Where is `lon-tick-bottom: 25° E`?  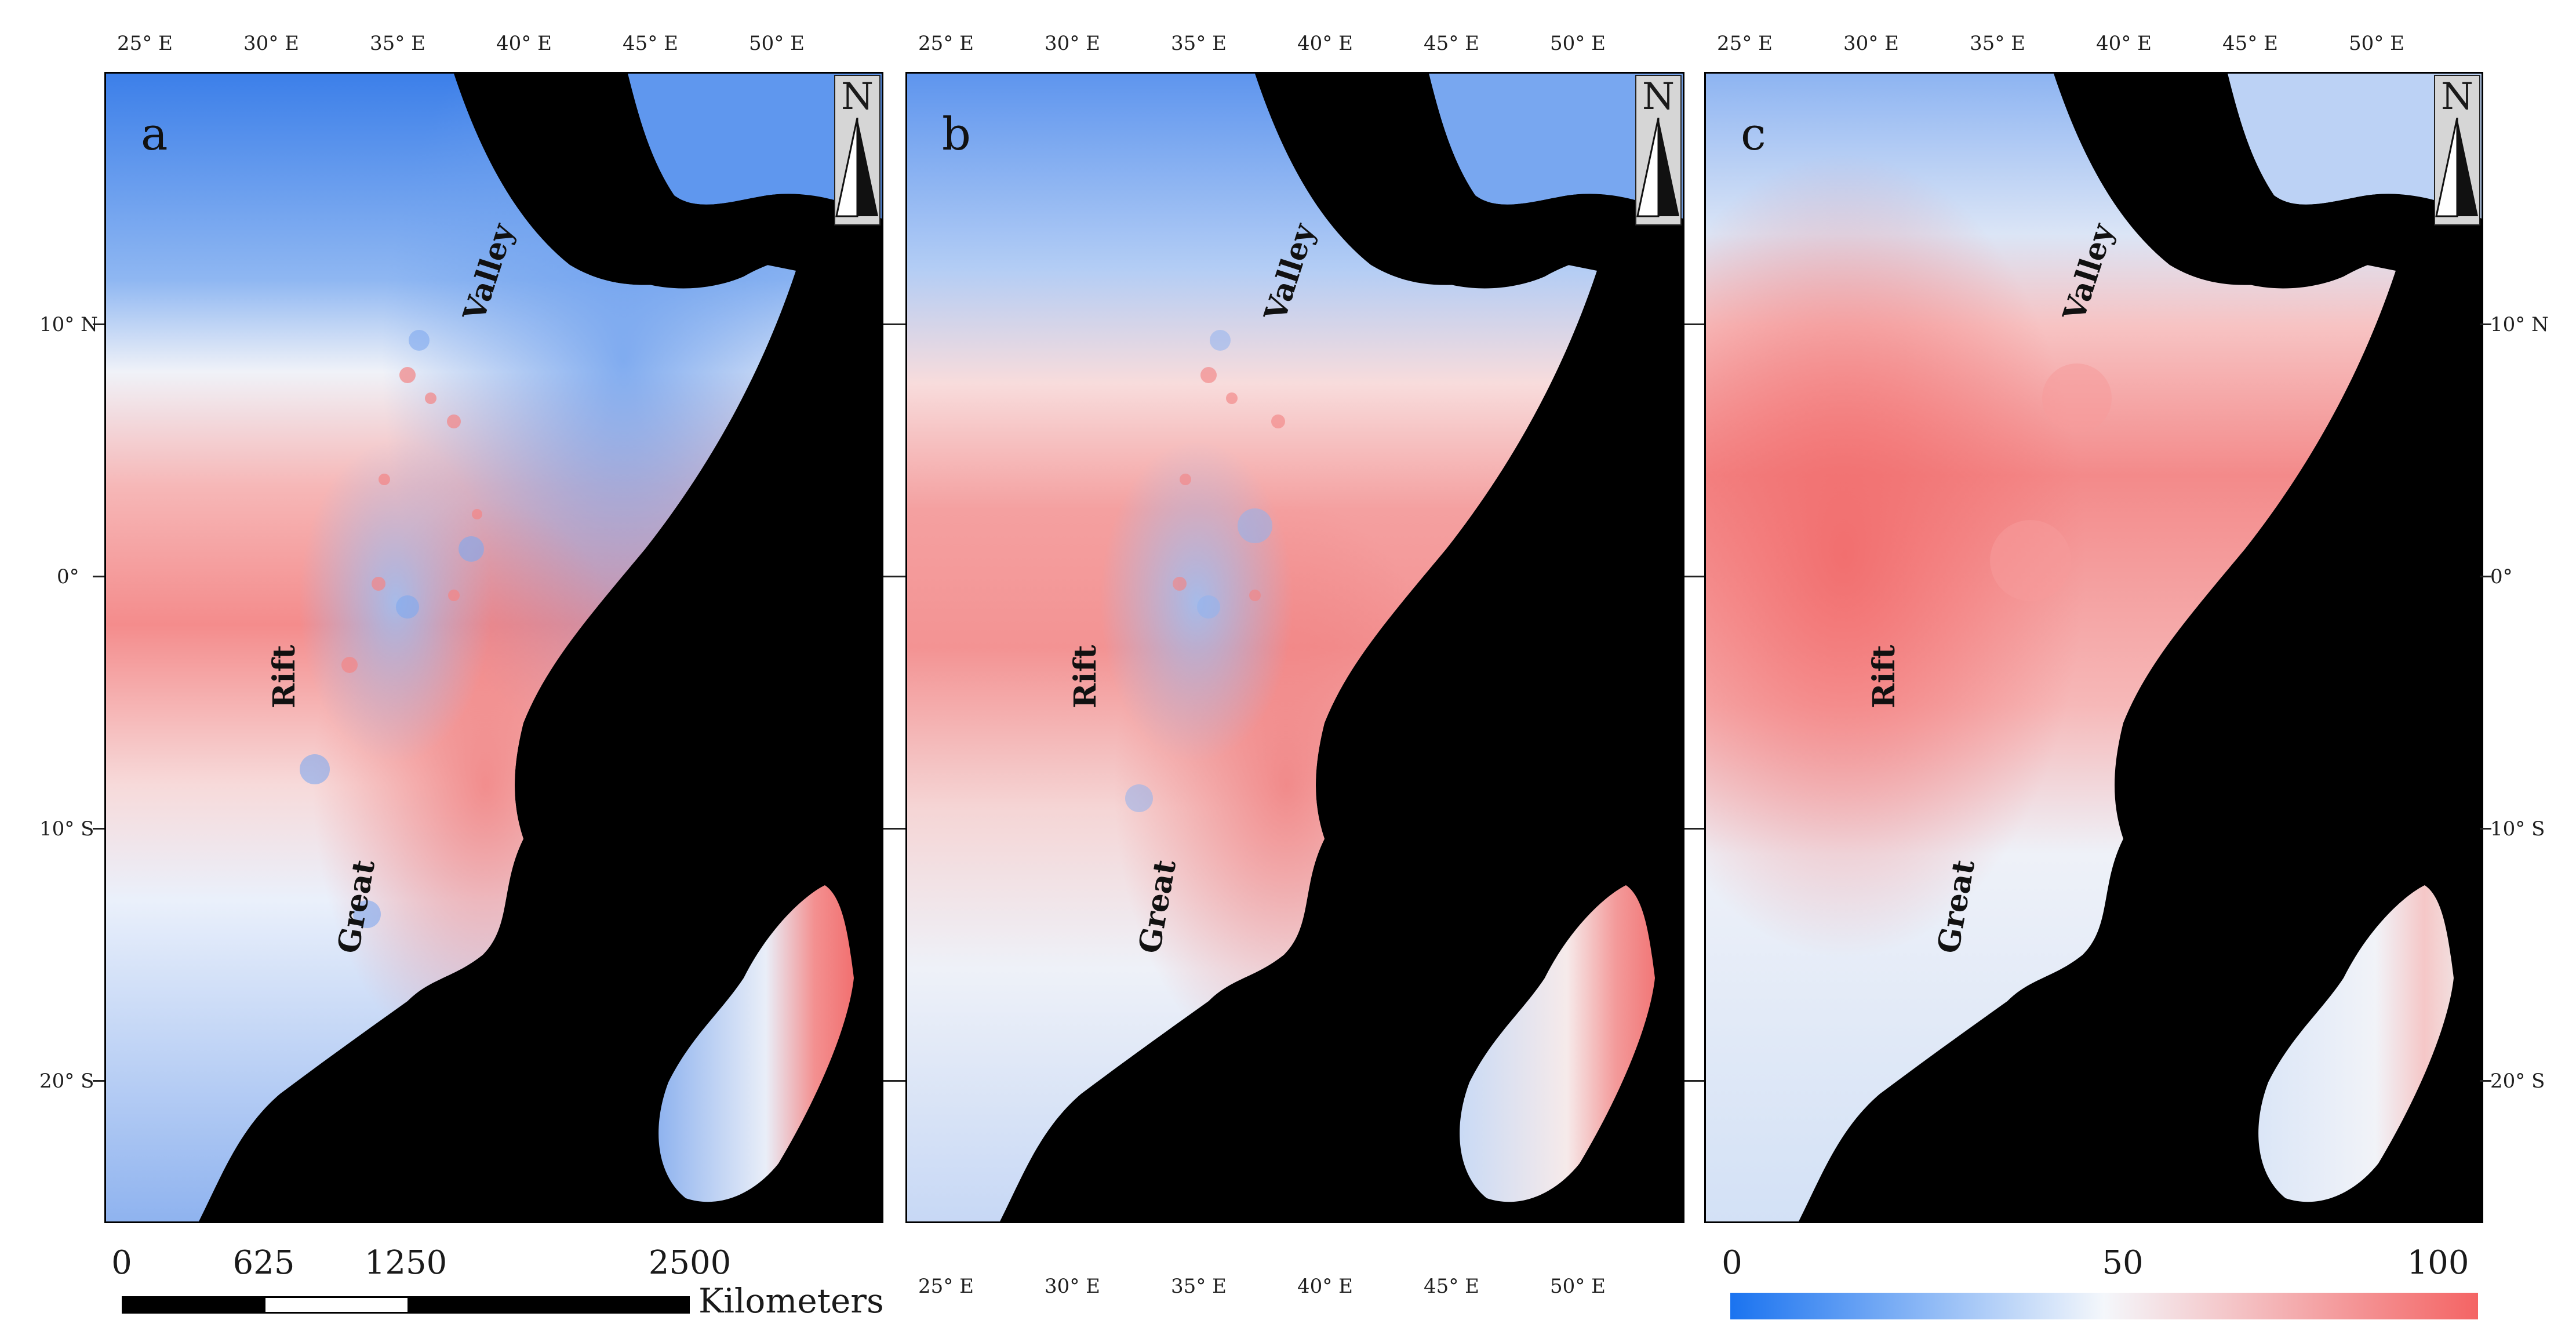 lon-tick-bottom: 25° E is located at coordinates (946, 1286).